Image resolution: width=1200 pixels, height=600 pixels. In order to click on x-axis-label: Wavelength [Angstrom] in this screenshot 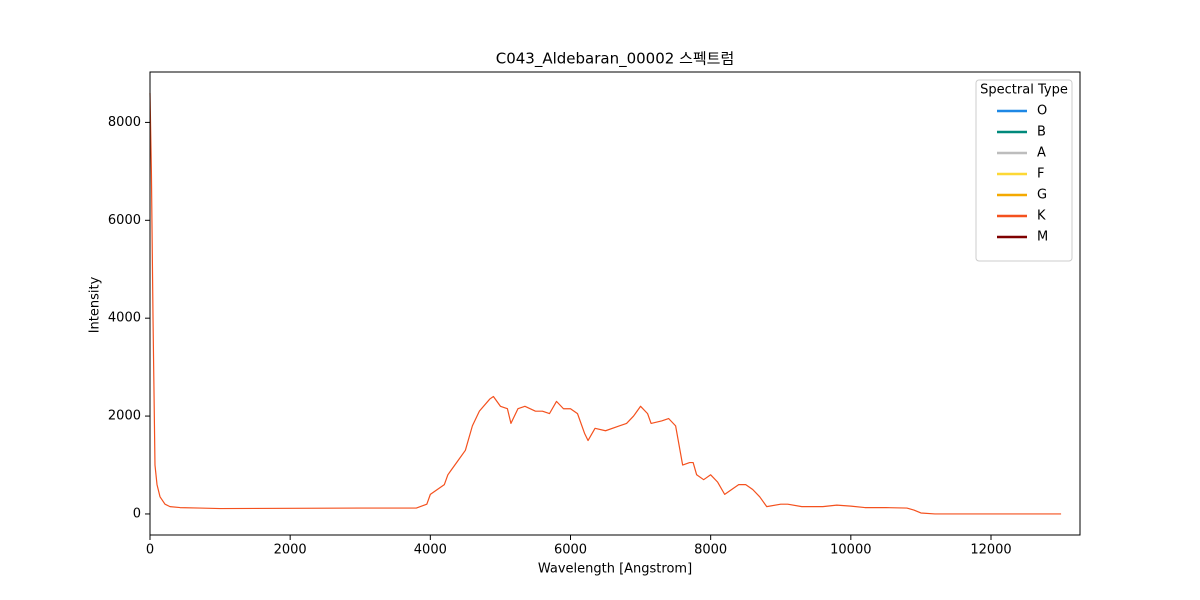, I will do `click(615, 569)`.